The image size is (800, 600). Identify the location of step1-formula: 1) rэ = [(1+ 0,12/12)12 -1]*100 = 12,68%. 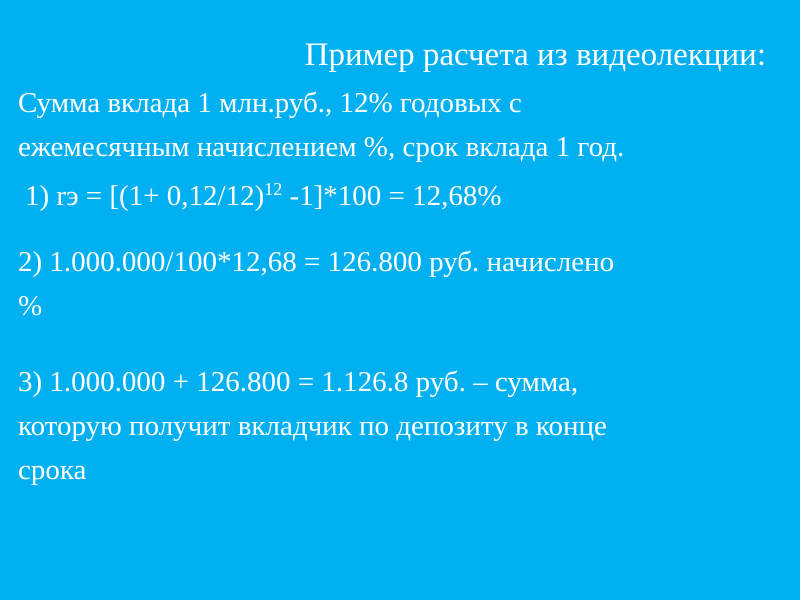
(400, 196).